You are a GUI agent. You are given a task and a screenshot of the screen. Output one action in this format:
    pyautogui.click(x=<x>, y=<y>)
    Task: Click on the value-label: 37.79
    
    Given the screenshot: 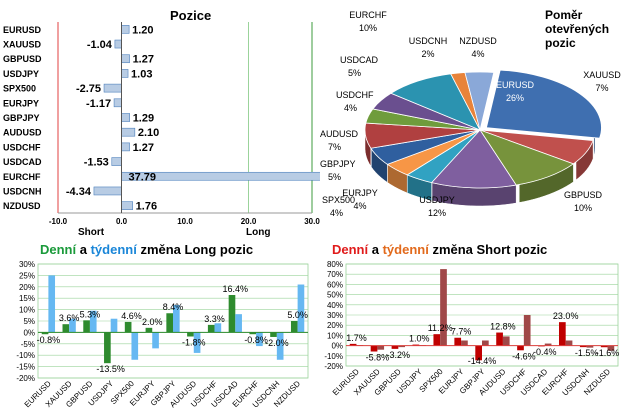 What is the action you would take?
    pyautogui.click(x=143, y=177)
    